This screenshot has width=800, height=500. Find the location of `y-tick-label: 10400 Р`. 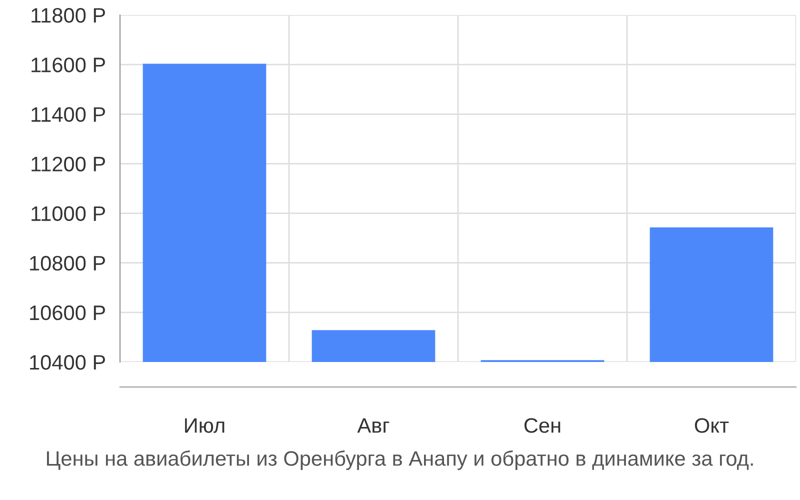

y-tick-label: 10400 Р is located at coordinates (68, 362).